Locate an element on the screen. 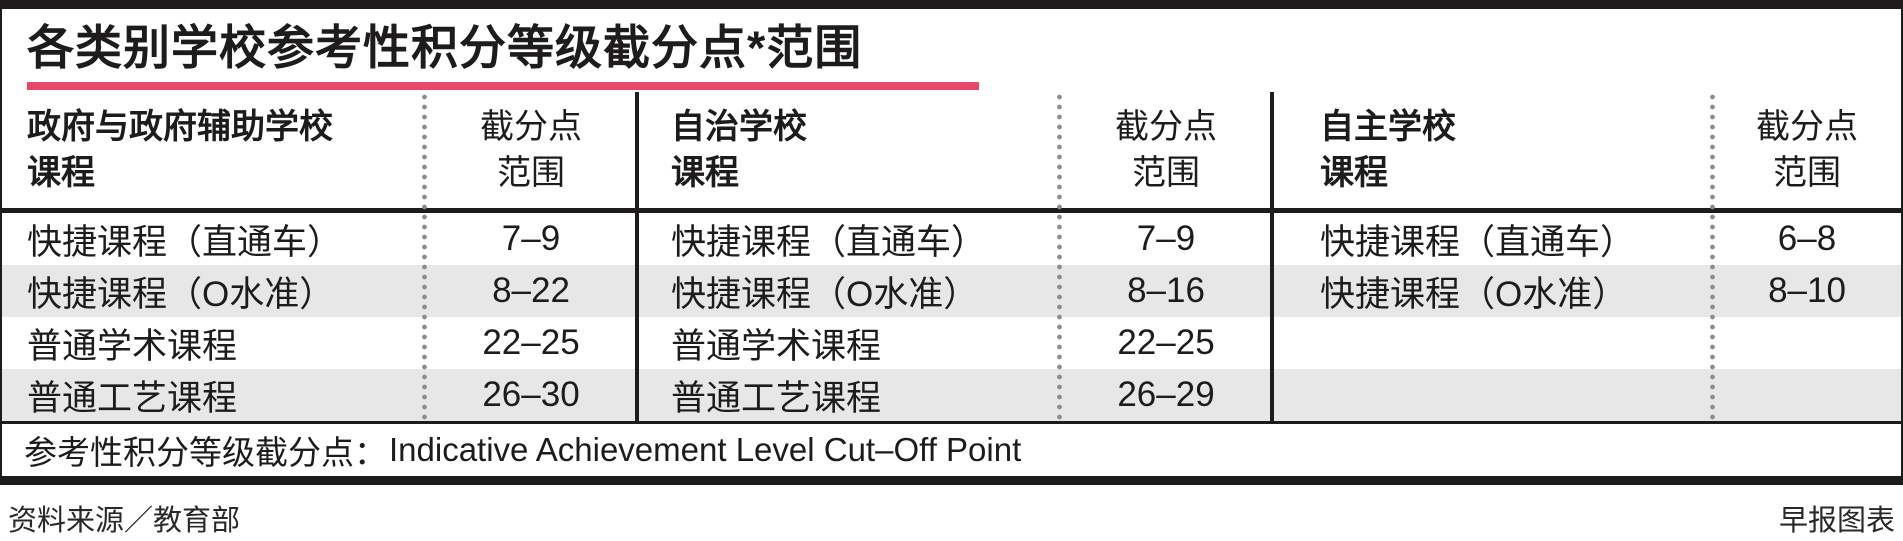  header-range-3-line2: 范围 is located at coordinates (1807, 173).